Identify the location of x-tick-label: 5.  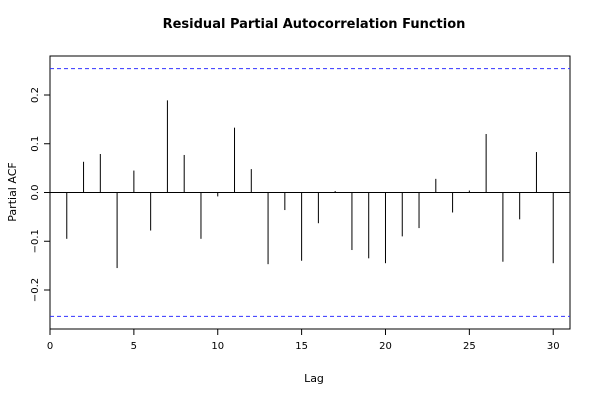
(134, 346).